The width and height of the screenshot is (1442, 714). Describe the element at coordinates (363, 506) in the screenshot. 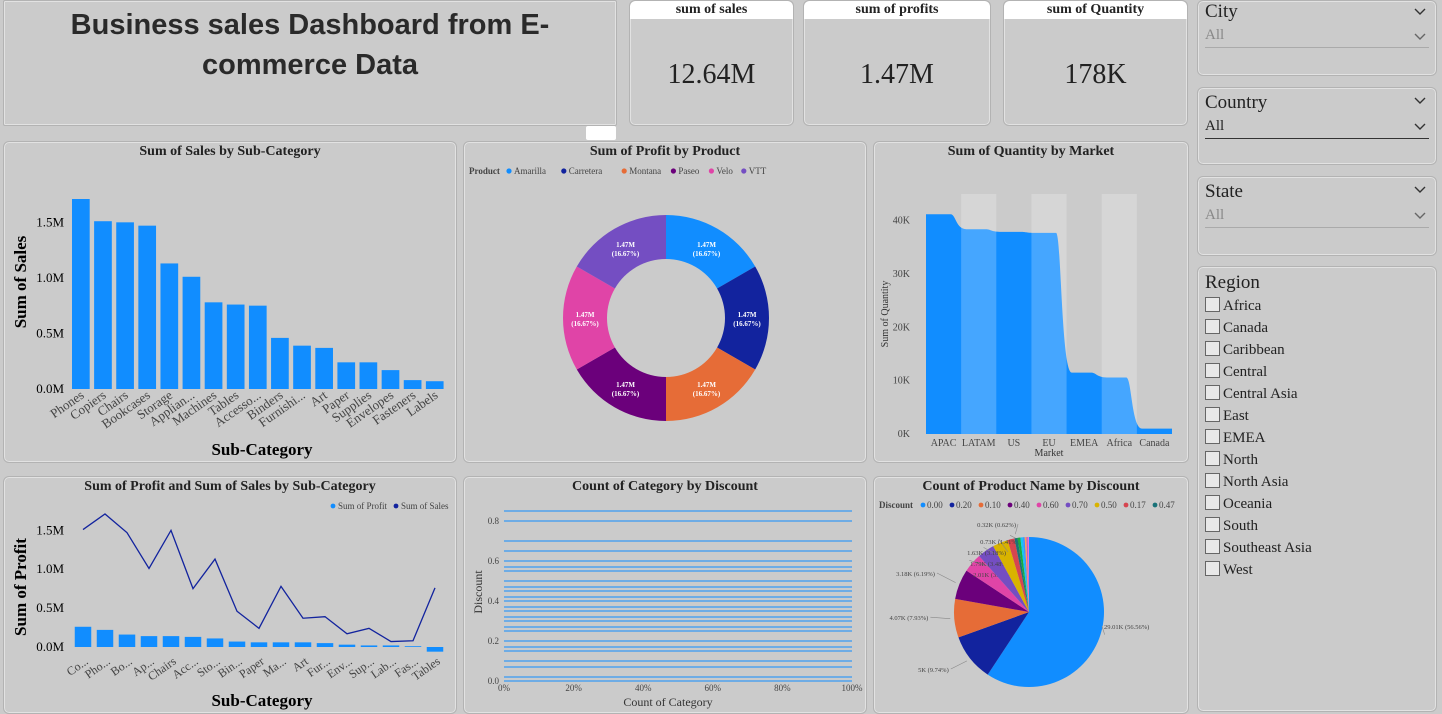

I see `legend-label: Sum of Profit` at that location.